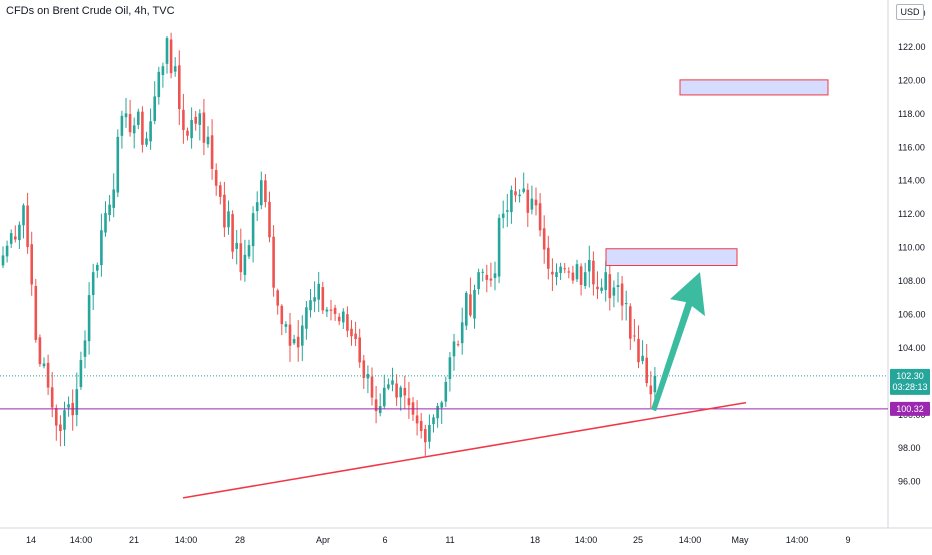 The width and height of the screenshot is (932, 555). Describe the element at coordinates (449, 540) in the screenshot. I see `x-tick-label: 11` at that location.